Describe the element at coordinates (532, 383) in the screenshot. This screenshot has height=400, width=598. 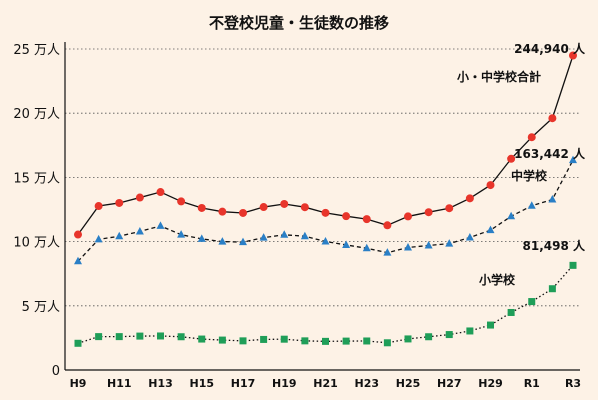
I see `x-tick-label: R1` at that location.